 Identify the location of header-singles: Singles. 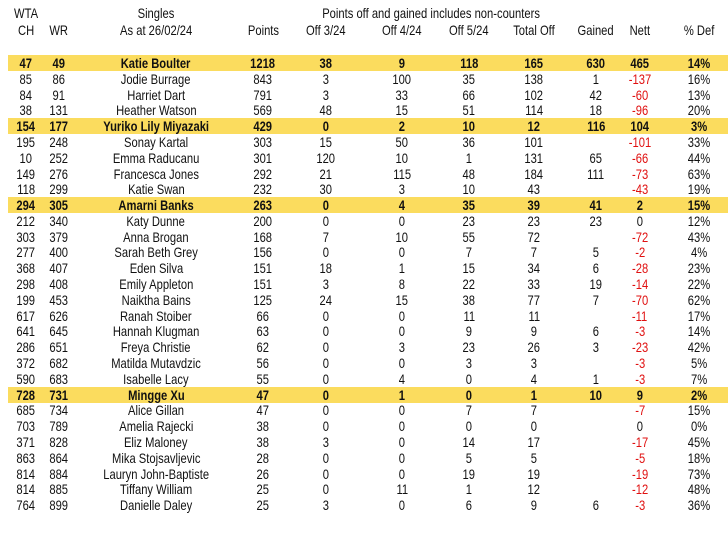
(156, 13).